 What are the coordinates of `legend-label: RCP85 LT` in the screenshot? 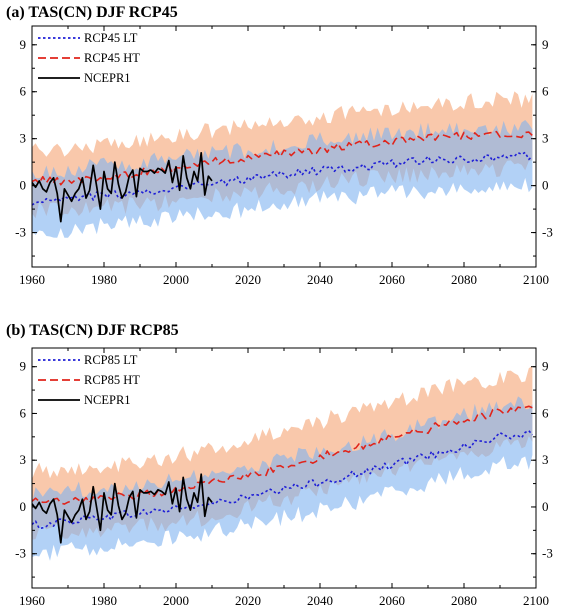 It's located at (111, 360).